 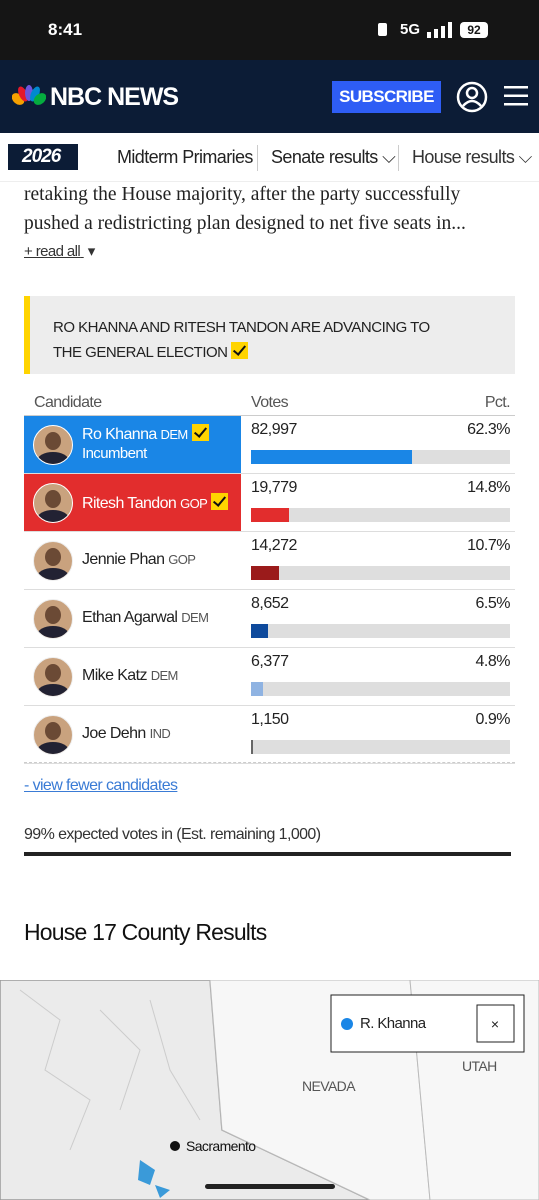 I want to click on candidate-cell: Mike Katz DEM, so click(x=132, y=676).